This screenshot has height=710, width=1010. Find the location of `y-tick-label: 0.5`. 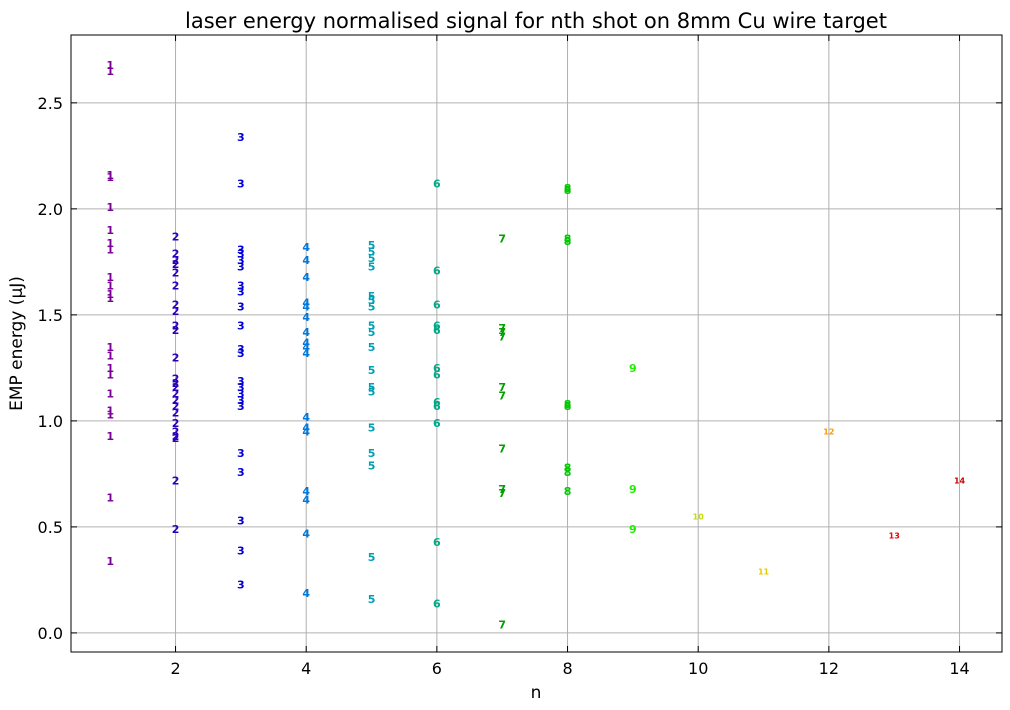

y-tick-label: 0.5 is located at coordinates (50, 527).